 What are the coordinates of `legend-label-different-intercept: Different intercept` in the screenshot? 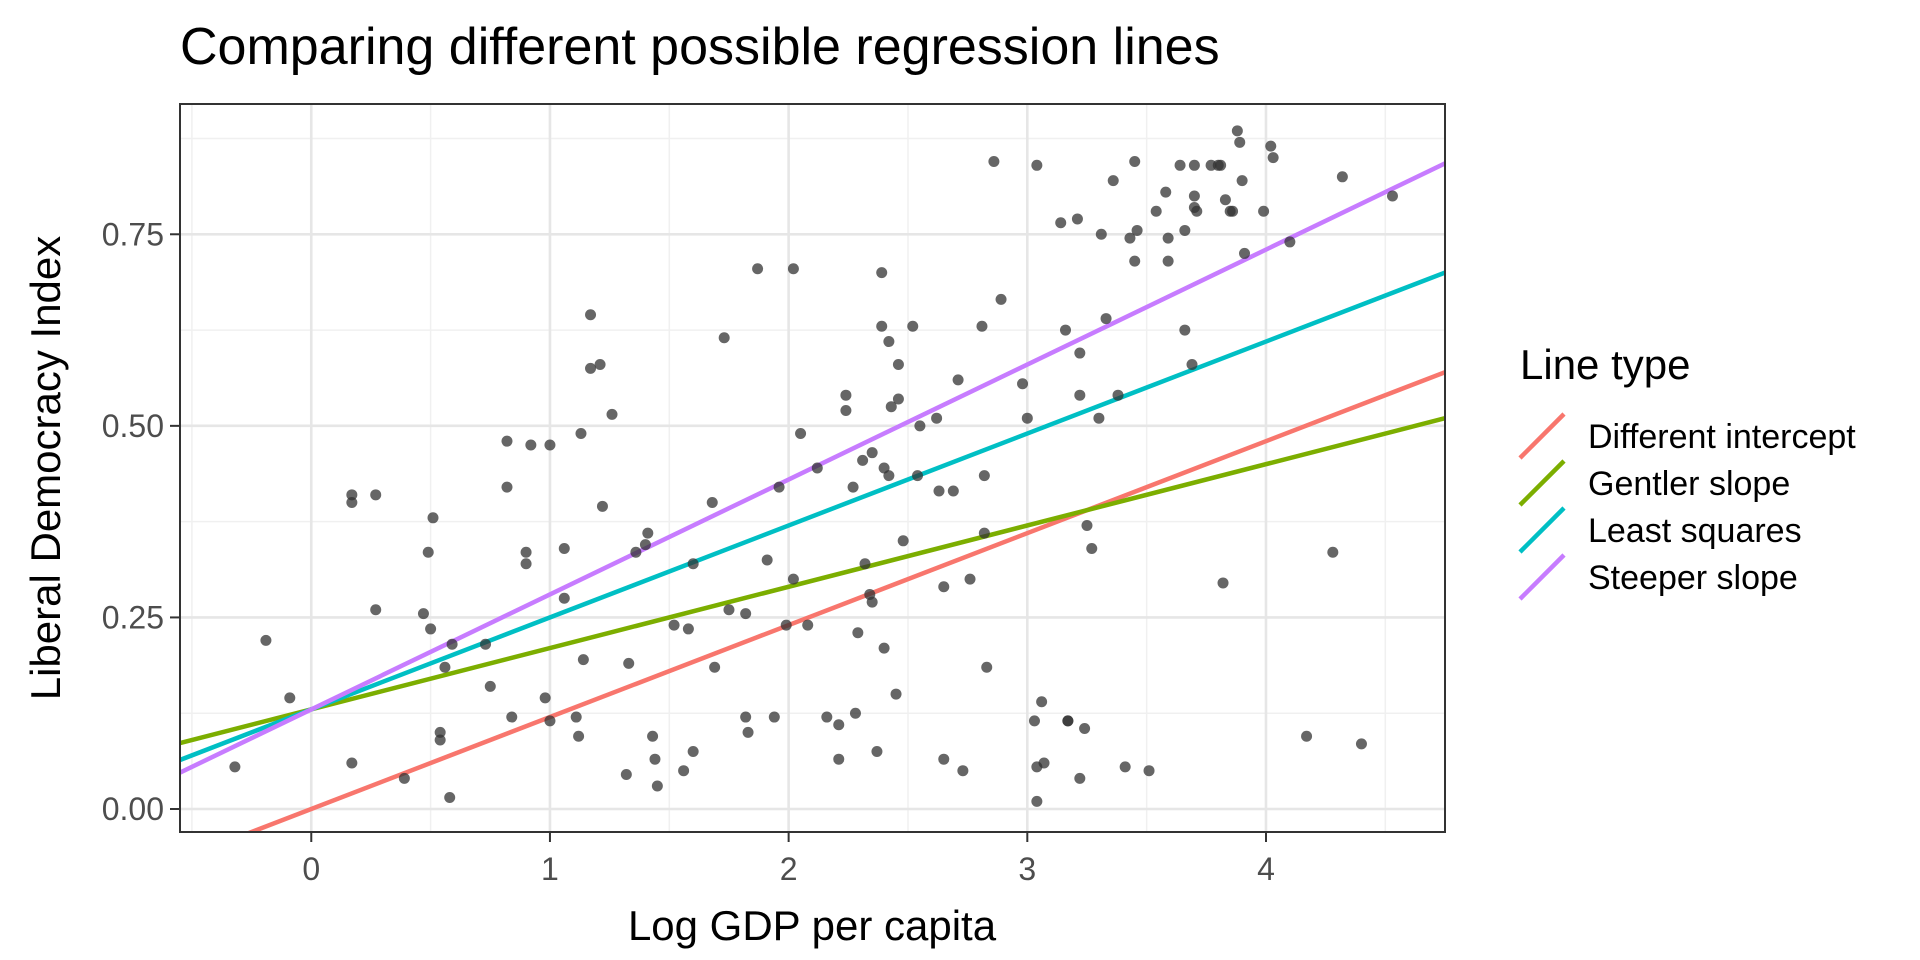 It's located at (1722, 437).